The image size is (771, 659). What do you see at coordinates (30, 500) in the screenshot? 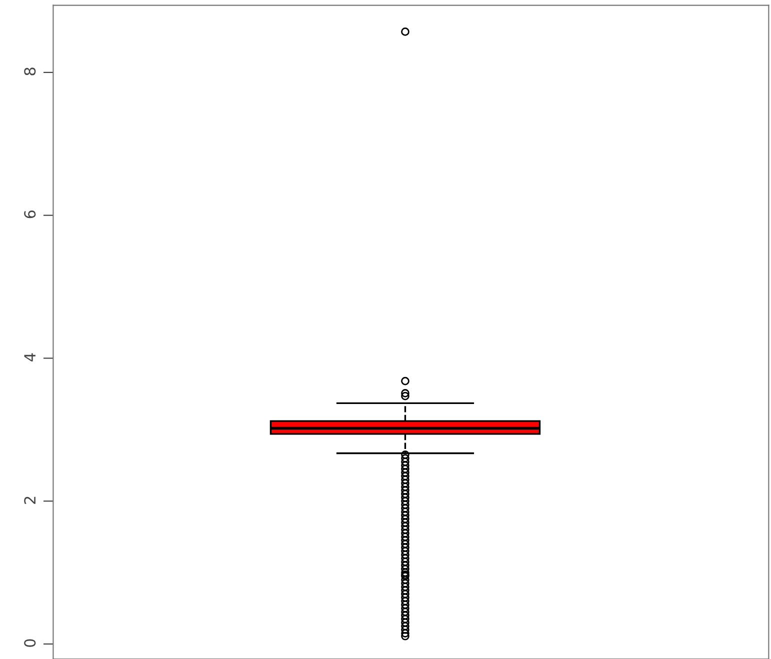
I see `y-tick-label: 2` at bounding box center [30, 500].